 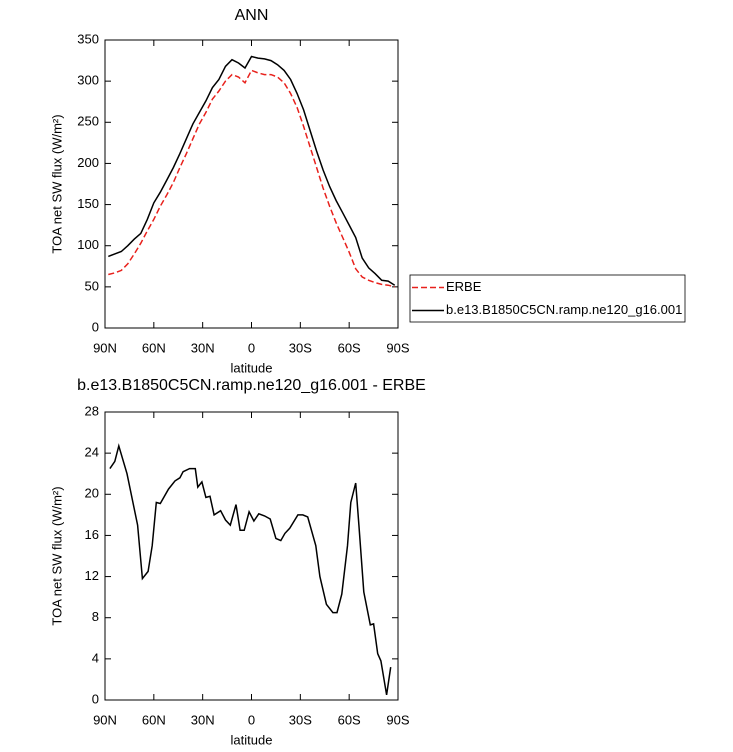 I want to click on y-tick-label: 20, so click(x=92, y=493).